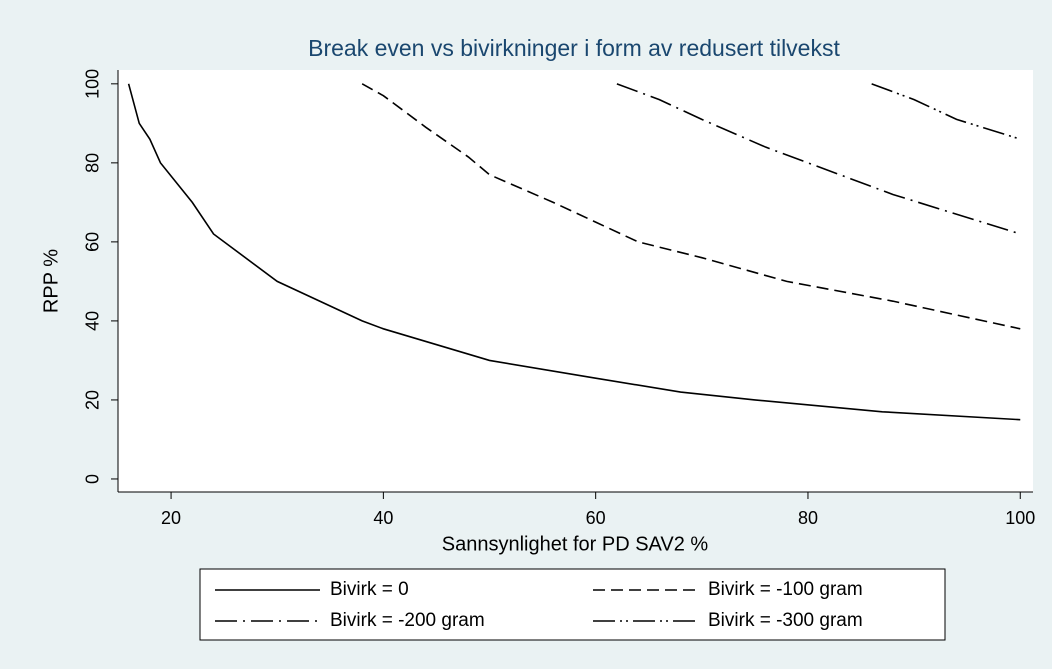 This screenshot has height=669, width=1052. I want to click on y-tick-label: 40, so click(93, 321).